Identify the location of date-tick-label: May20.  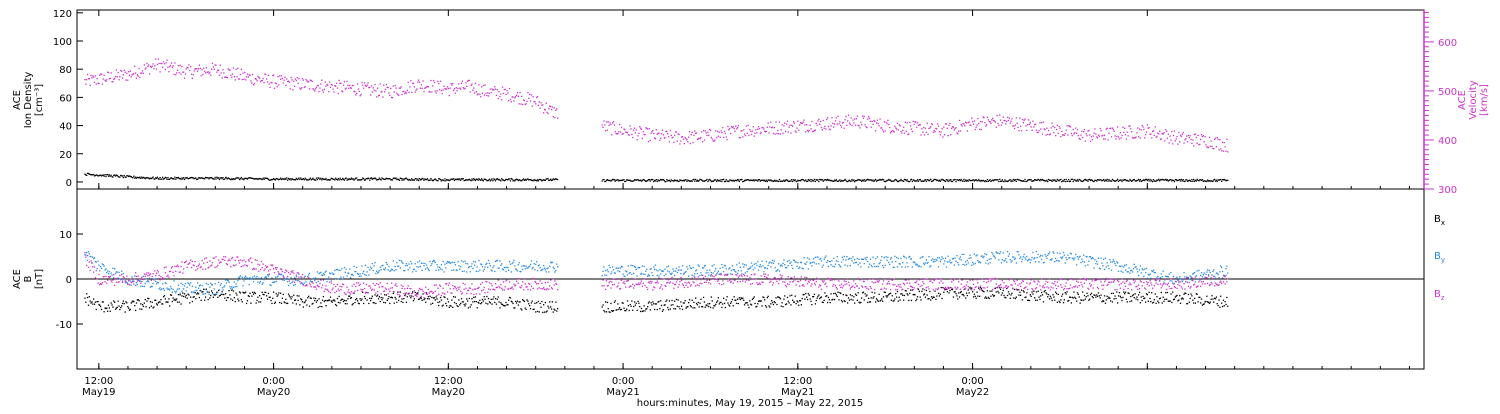
(448, 392).